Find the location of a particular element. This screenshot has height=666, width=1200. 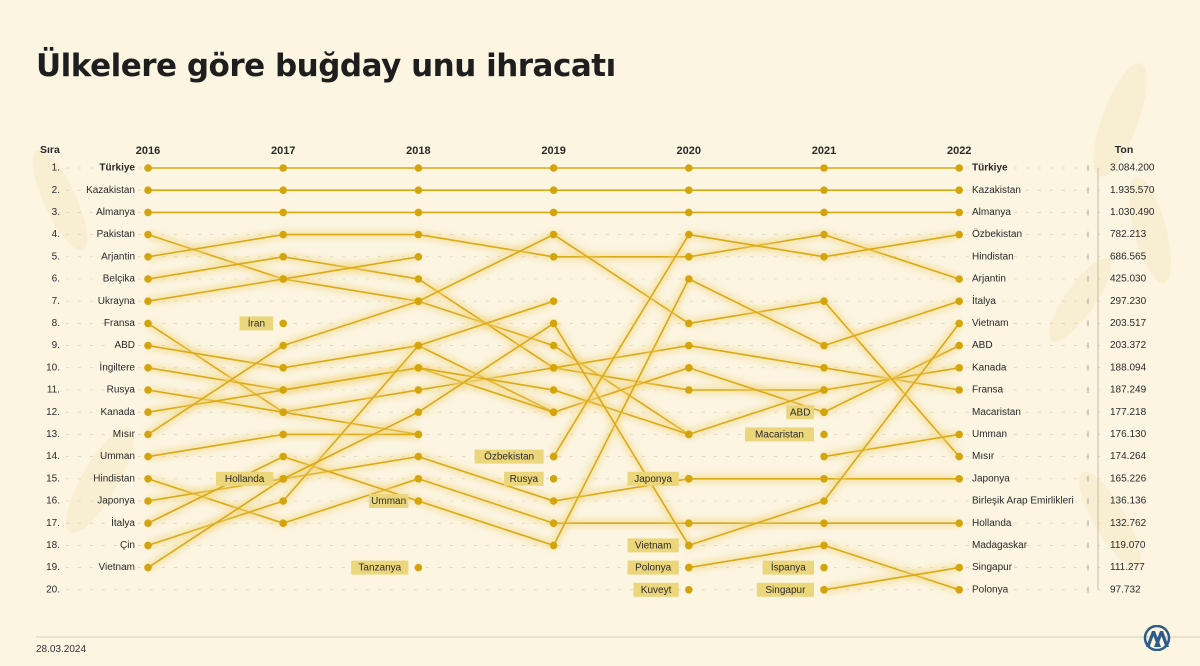

point-fransa-2020 is located at coordinates (689, 345).